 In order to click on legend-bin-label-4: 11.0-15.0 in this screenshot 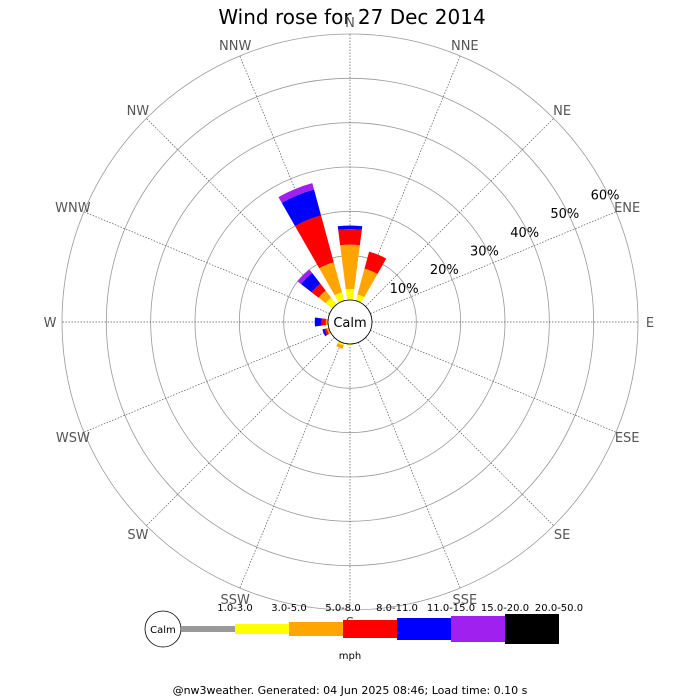, I will do `click(451, 608)`.